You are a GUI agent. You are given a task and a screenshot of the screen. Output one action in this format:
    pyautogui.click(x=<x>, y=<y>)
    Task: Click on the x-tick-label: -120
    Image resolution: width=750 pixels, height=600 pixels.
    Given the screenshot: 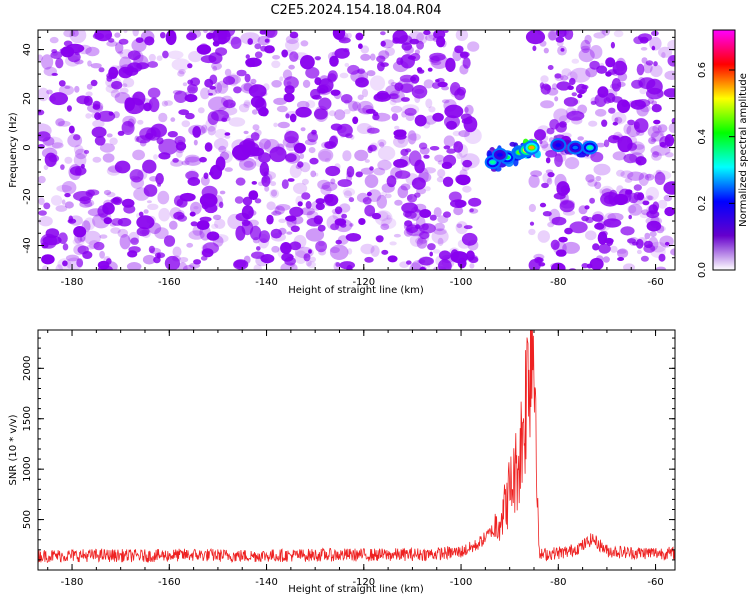 What is the action you would take?
    pyautogui.click(x=363, y=582)
    